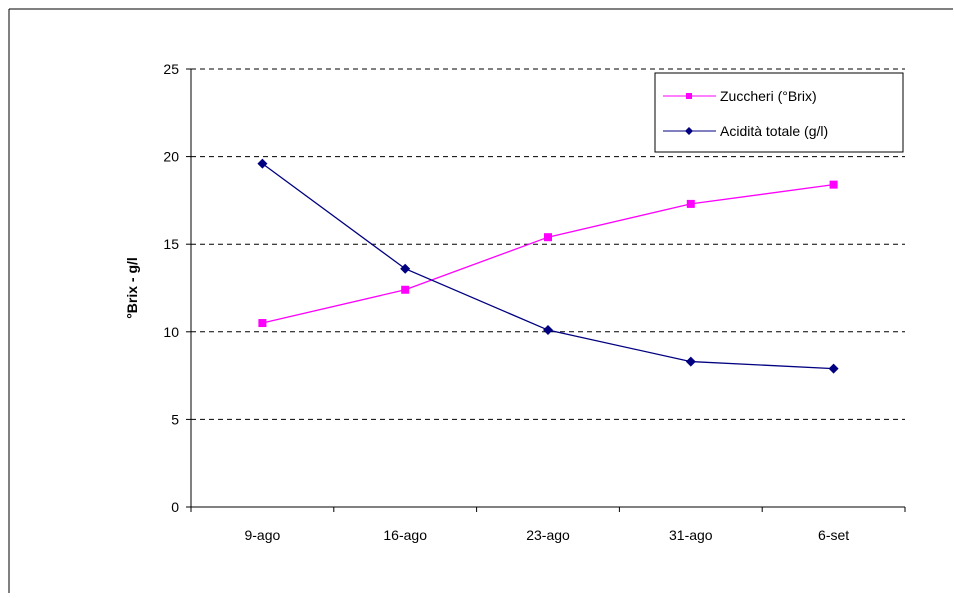 Image resolution: width=954 pixels, height=598 pixels. I want to click on legend-marker-diamond, so click(689, 131).